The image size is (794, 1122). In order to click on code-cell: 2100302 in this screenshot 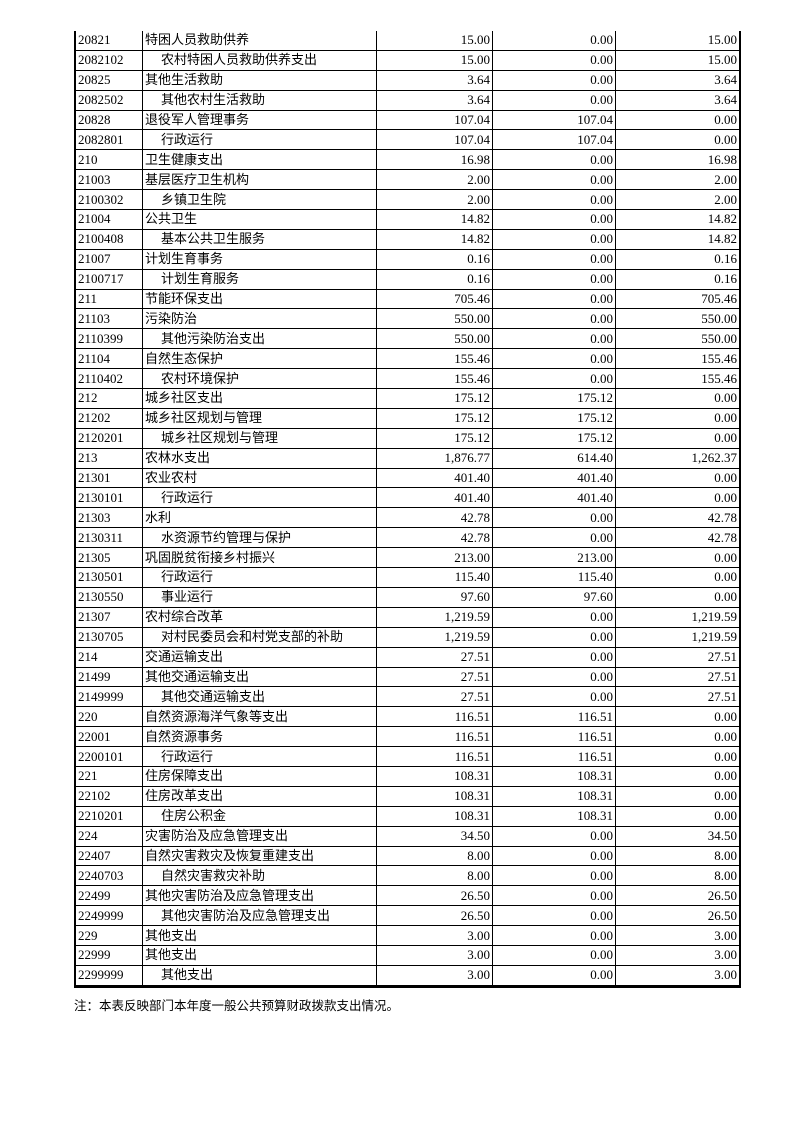, I will do `click(108, 200)`.